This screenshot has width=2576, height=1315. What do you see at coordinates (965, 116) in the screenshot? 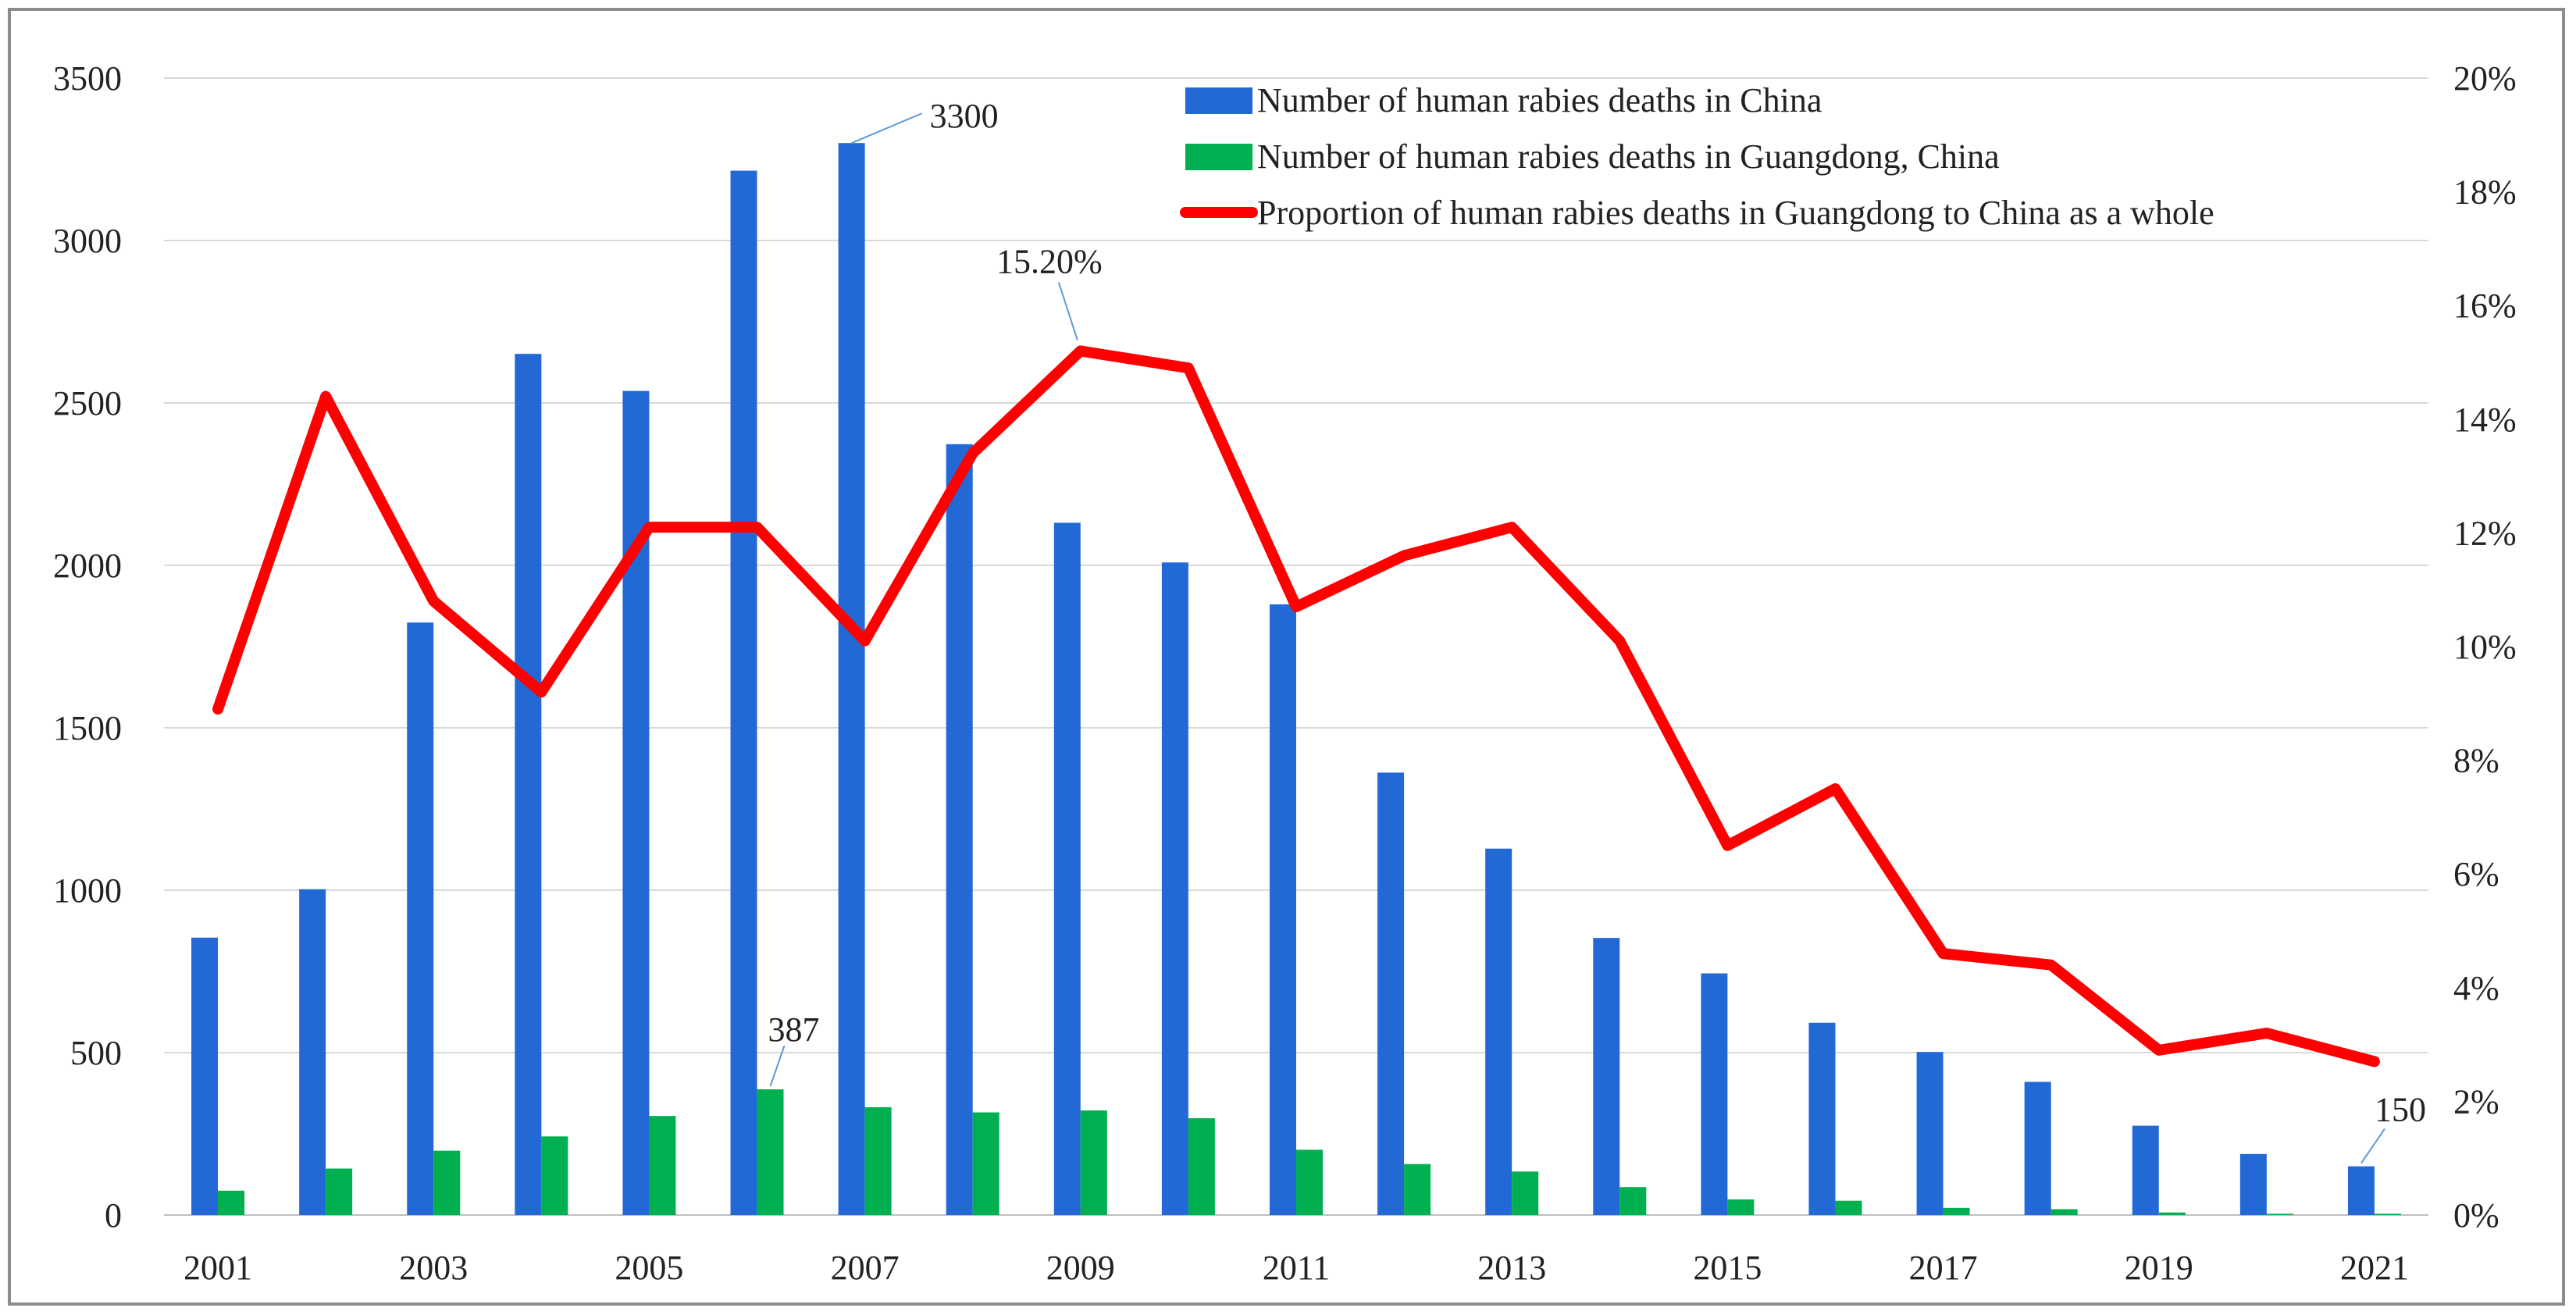
I see `annotation-label: 3300` at bounding box center [965, 116].